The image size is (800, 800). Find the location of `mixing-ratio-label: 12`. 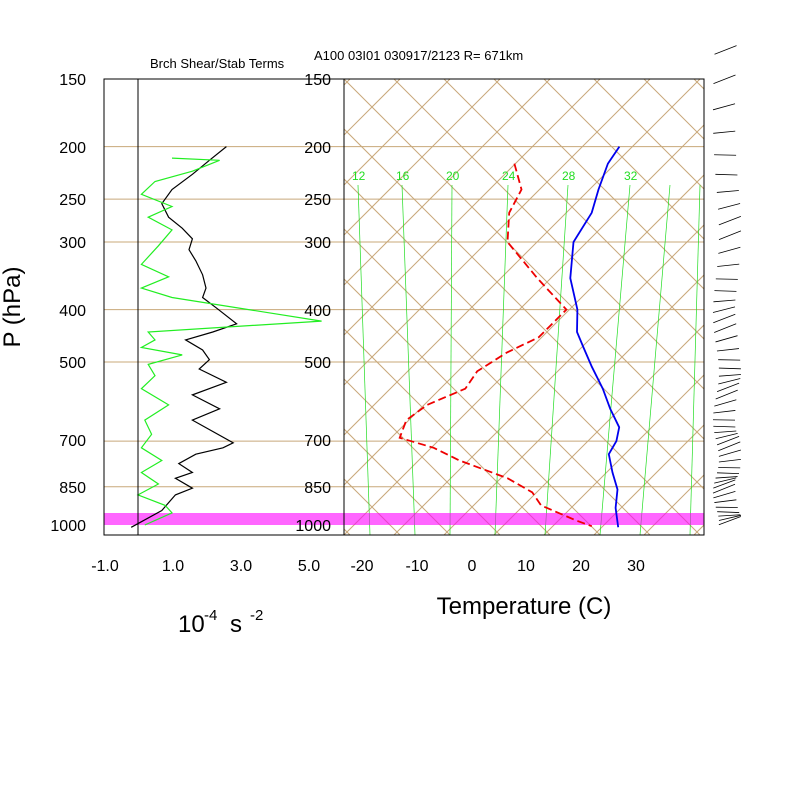

mixing-ratio-label: 12 is located at coordinates (359, 176).